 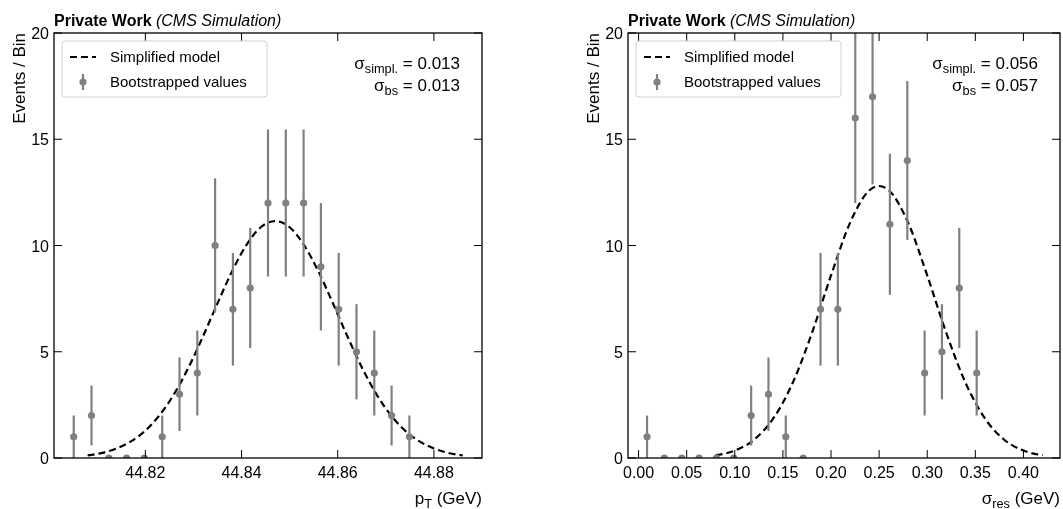 I want to click on x-tick-label: 0.15, so click(x=783, y=472).